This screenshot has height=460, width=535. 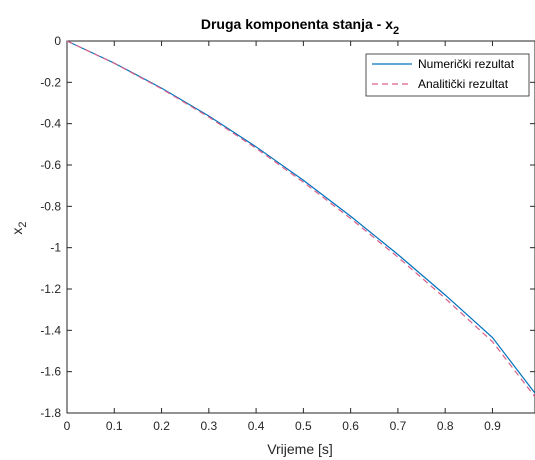 I want to click on y-tick-label: -1.4, so click(x=50, y=330).